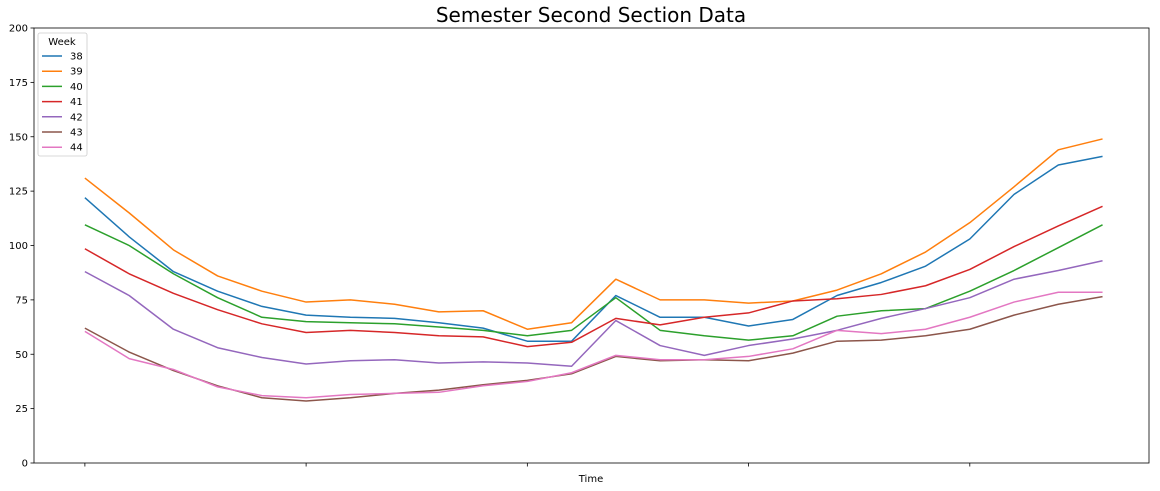 The width and height of the screenshot is (1160, 491). What do you see at coordinates (76, 102) in the screenshot?
I see `legend-label-41: 41` at bounding box center [76, 102].